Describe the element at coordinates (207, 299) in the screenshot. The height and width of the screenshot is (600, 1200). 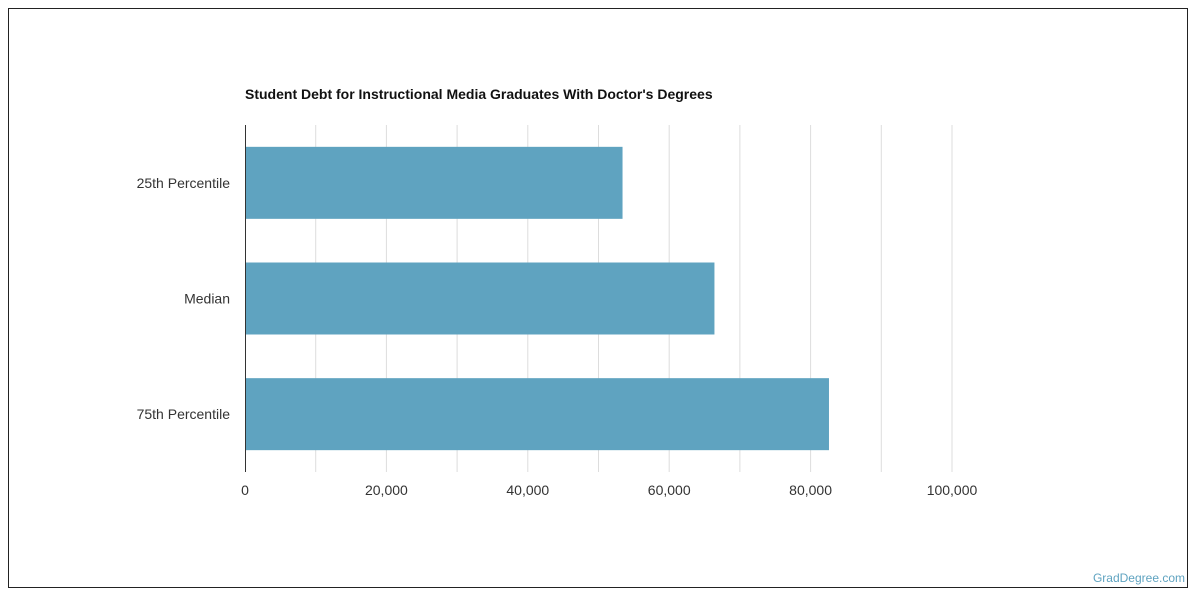
I see `category-label: Median` at that location.